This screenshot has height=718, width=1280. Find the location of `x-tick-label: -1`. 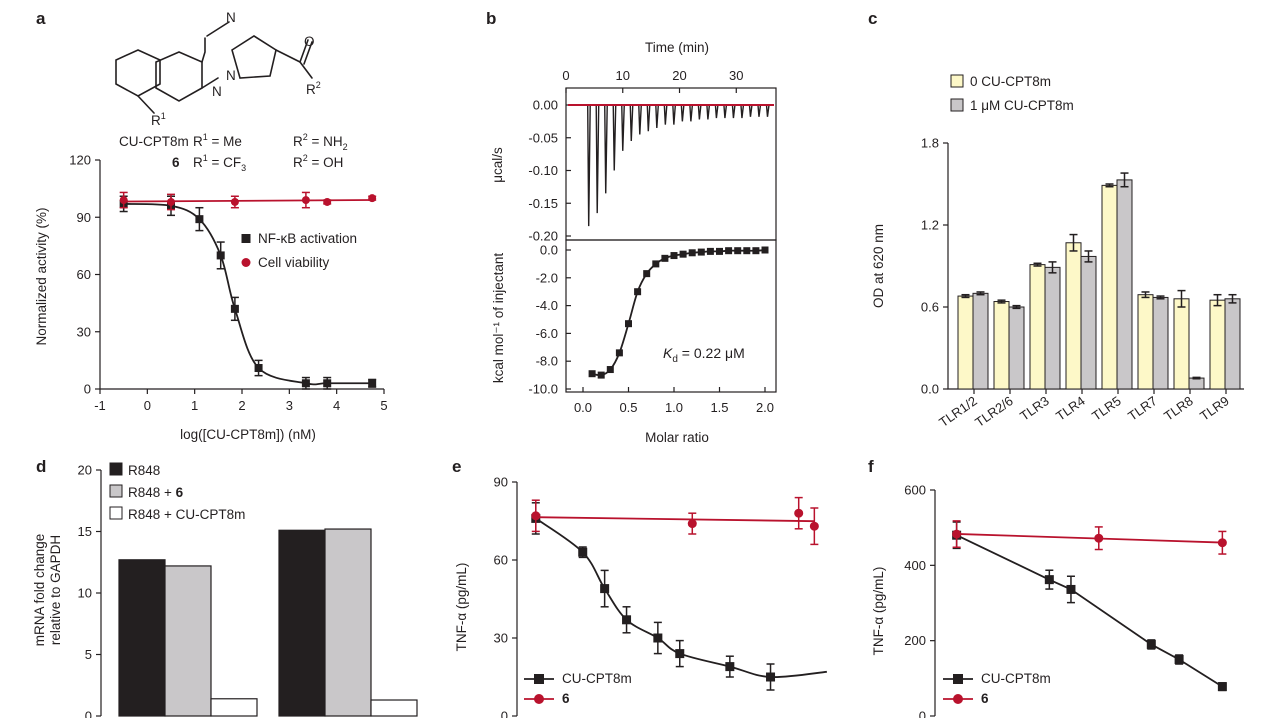

x-tick-label: -1 is located at coordinates (100, 405).